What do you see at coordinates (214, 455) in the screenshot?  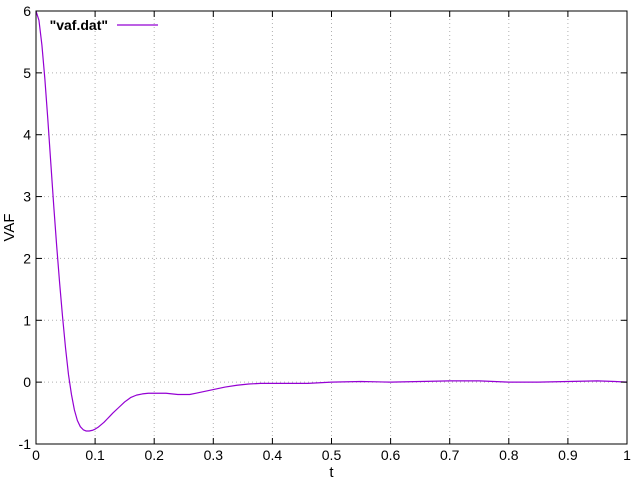 I see `x-tick-label: 0.3` at bounding box center [214, 455].